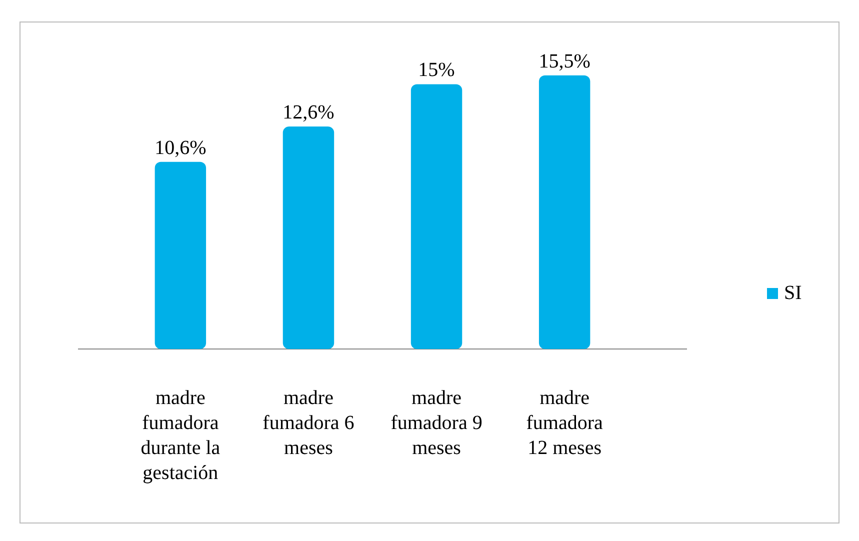  What do you see at coordinates (564, 423) in the screenshot?
I see `x-tick-label: madre fumadora 12 meses` at bounding box center [564, 423].